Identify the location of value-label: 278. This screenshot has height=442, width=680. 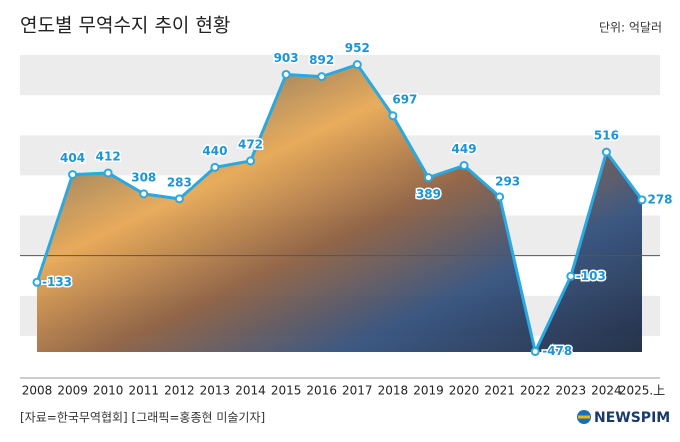
(659, 199).